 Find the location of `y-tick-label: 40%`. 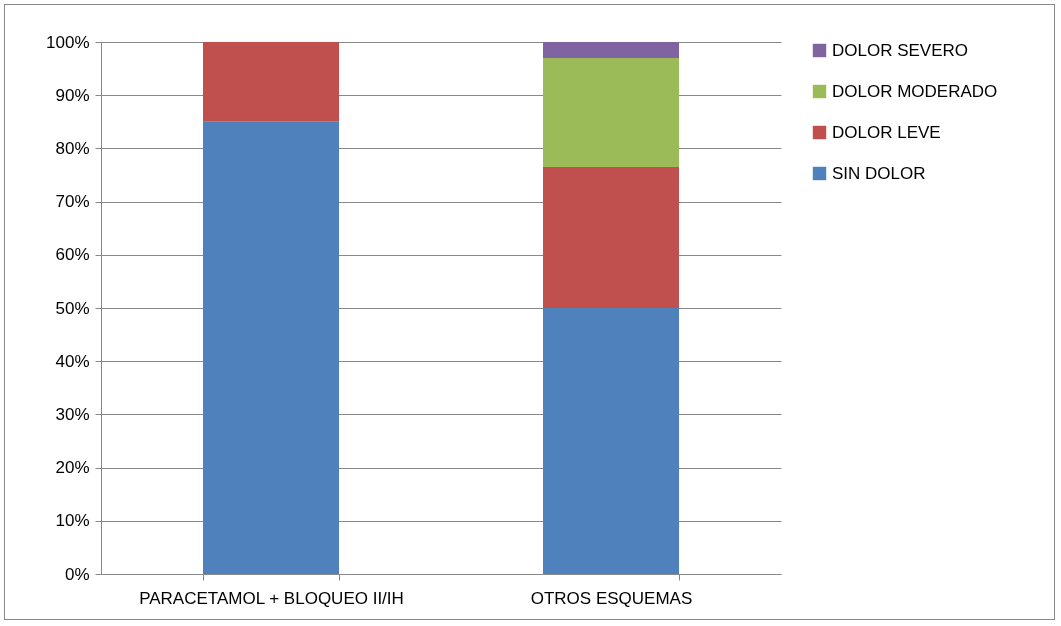

y-tick-label: 40% is located at coordinates (72, 361).